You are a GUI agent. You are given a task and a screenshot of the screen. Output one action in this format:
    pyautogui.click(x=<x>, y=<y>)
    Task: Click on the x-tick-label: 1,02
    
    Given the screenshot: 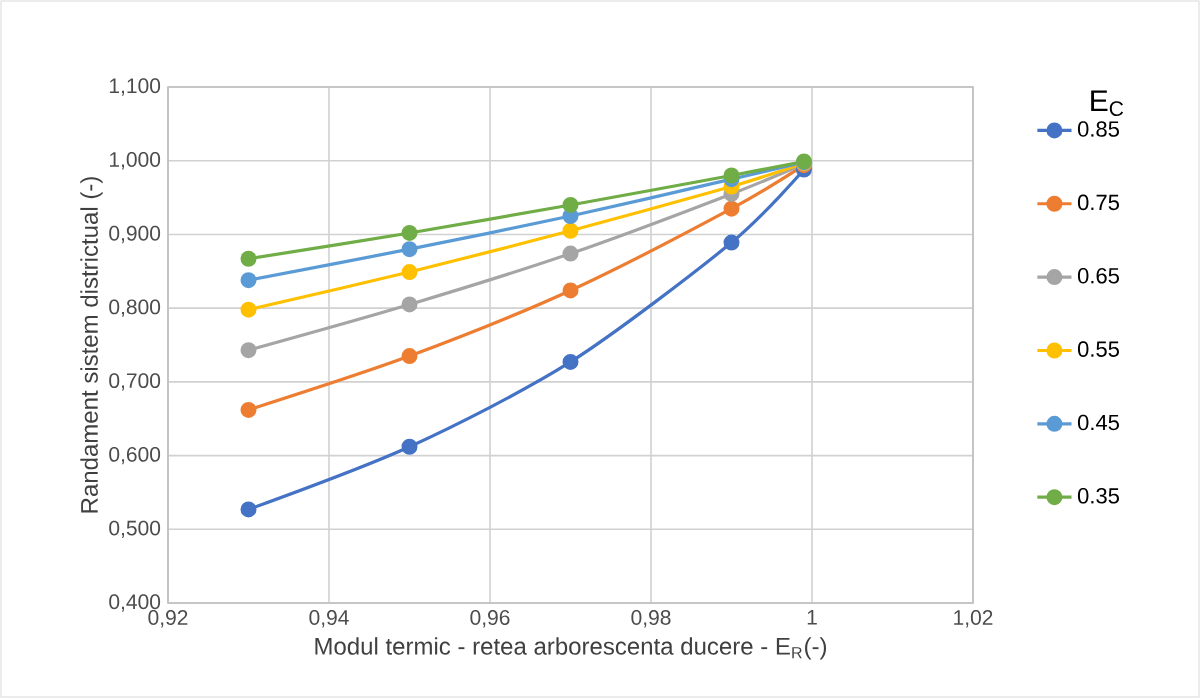 What is the action you would take?
    pyautogui.click(x=973, y=619)
    